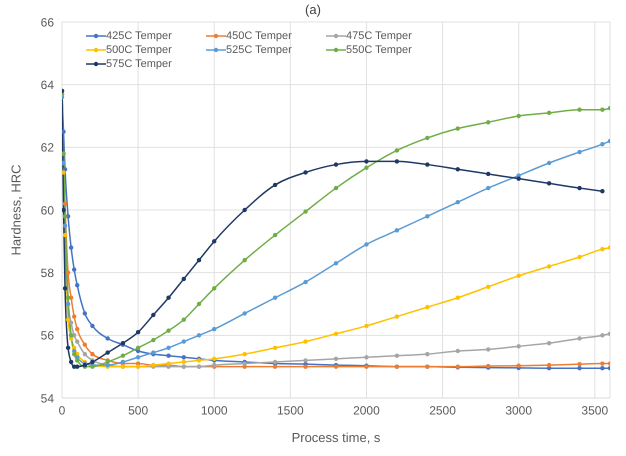 This screenshot has height=456, width=626. I want to click on x-tick-label: 500, so click(138, 411).